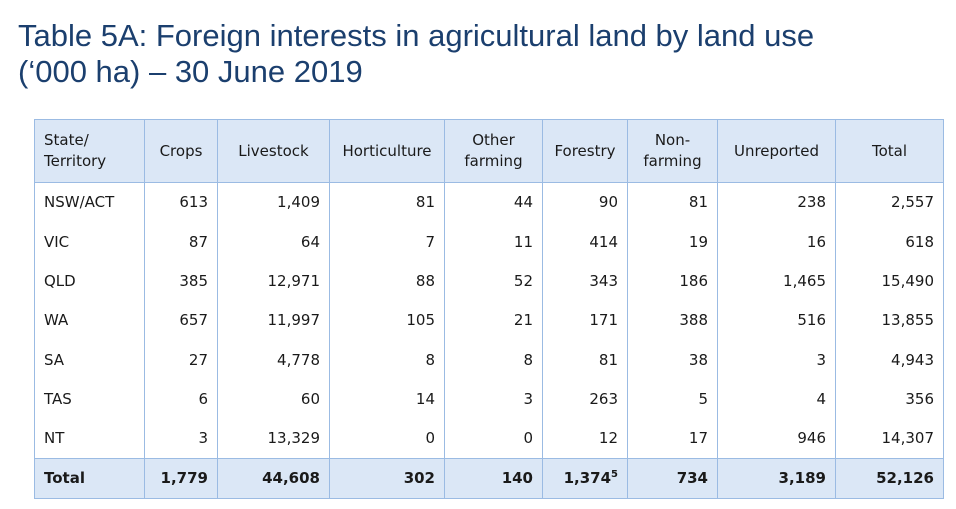  Describe the element at coordinates (889, 399) in the screenshot. I see `cell-total: 356` at that location.